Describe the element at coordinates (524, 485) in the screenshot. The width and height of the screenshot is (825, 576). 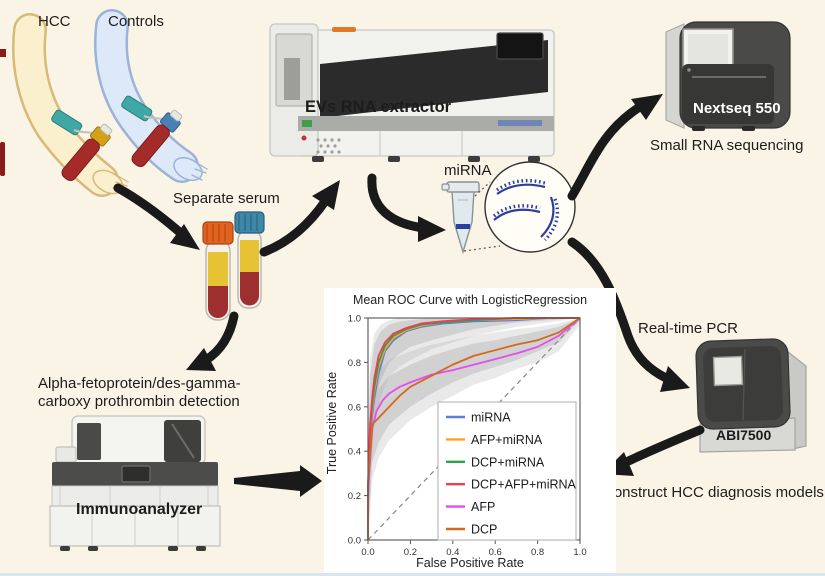
I see `legend-label-DCP+AFP+miRNA: DCP+AFP+miRNA` at that location.